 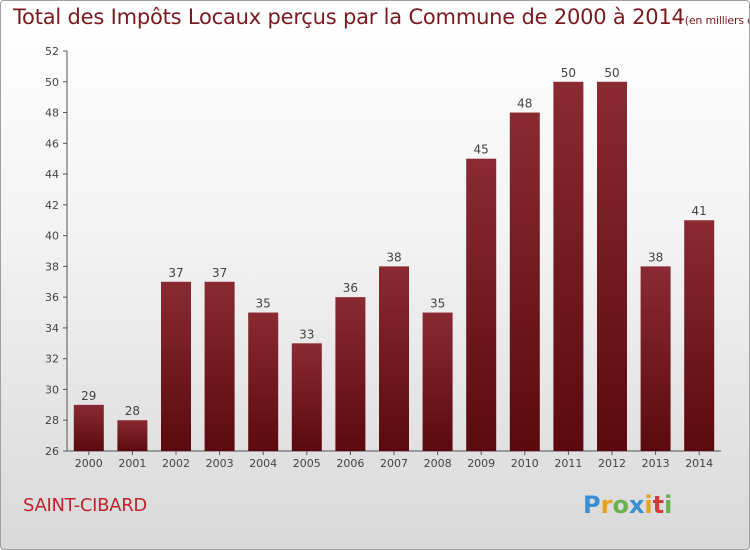 I want to click on bar-2008, so click(x=437, y=381).